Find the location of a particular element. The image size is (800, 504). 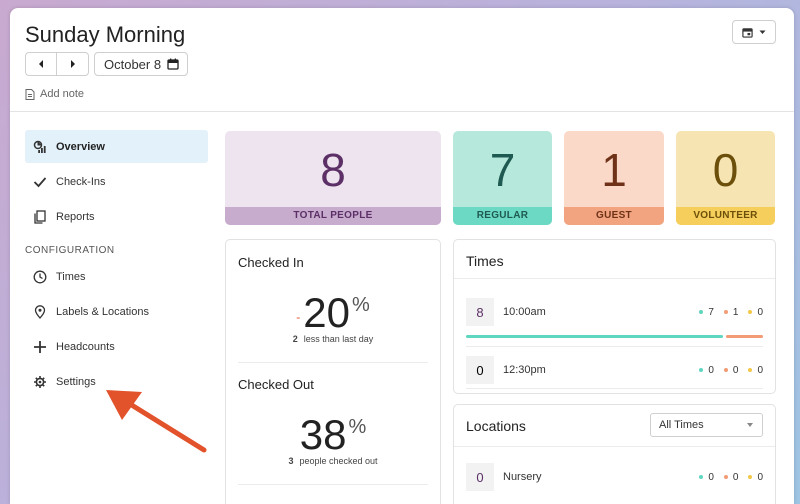

time-row-1230pm: 0 12:30pm 0 0 0 is located at coordinates (614, 370).